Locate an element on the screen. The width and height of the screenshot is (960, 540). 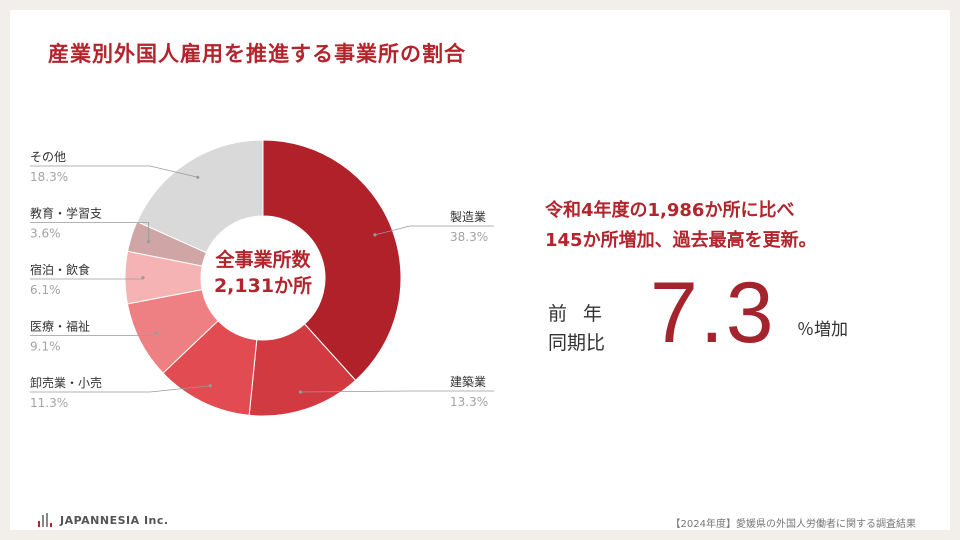
slice-value-2: 13.3% is located at coordinates (469, 402).